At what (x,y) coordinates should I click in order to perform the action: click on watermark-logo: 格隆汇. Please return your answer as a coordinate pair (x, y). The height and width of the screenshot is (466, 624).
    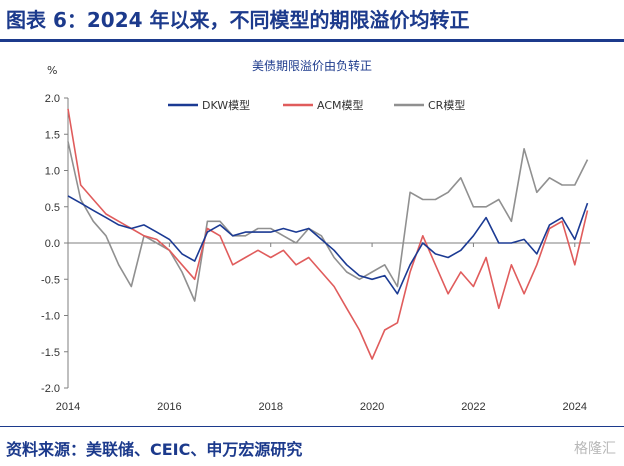
    Looking at the image, I should click on (595, 449).